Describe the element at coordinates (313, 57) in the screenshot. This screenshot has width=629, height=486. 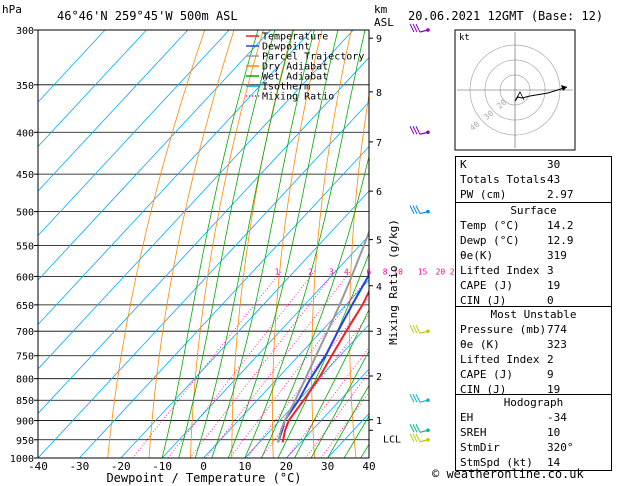
I see `legend-label: Parcel Trajectory` at that location.